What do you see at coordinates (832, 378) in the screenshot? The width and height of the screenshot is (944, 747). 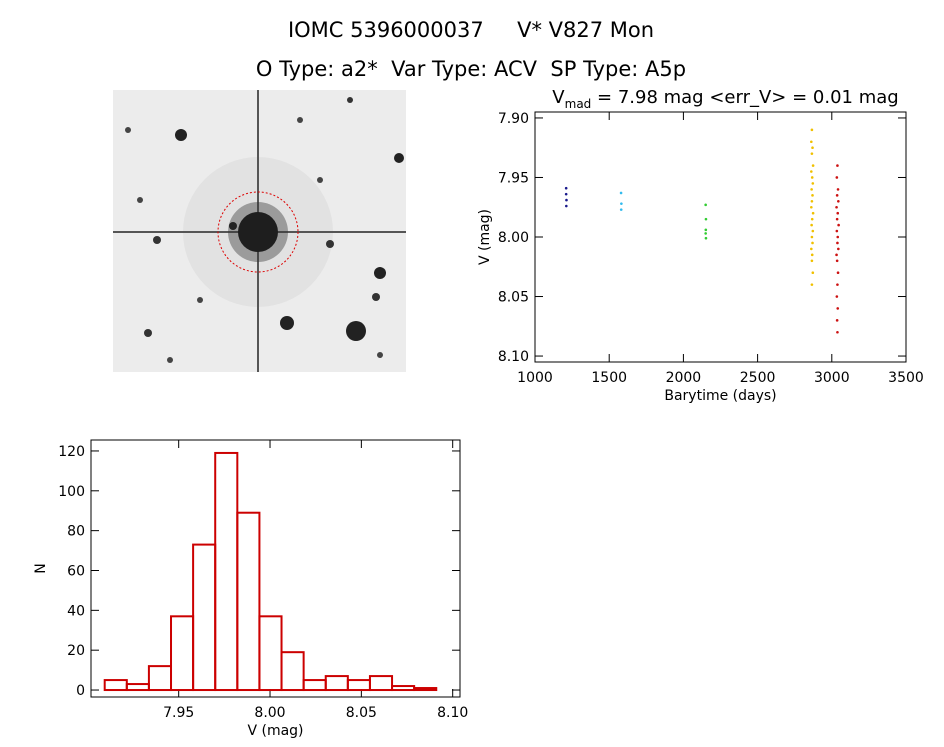 I see `x-tick-label: 3000` at bounding box center [832, 378].